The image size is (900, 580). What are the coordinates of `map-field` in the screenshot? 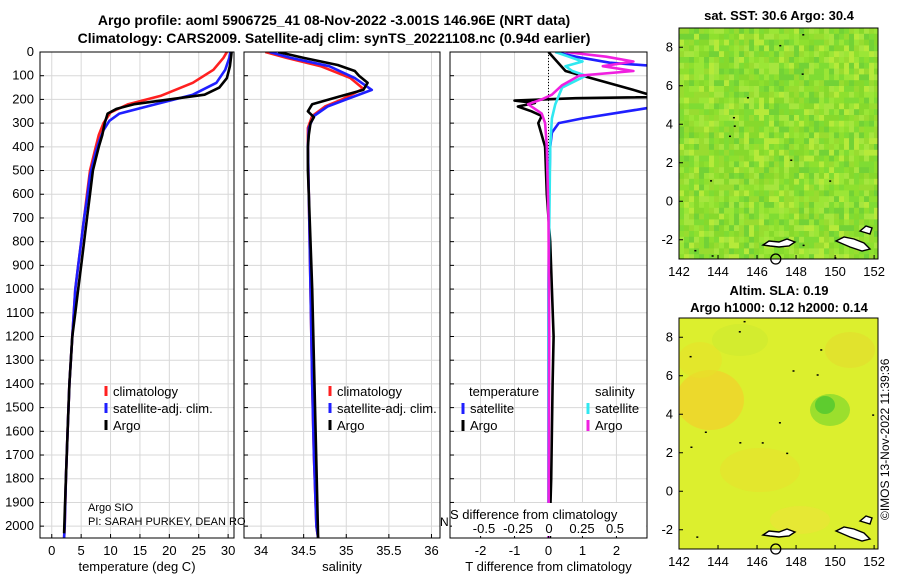 It's located at (778, 143).